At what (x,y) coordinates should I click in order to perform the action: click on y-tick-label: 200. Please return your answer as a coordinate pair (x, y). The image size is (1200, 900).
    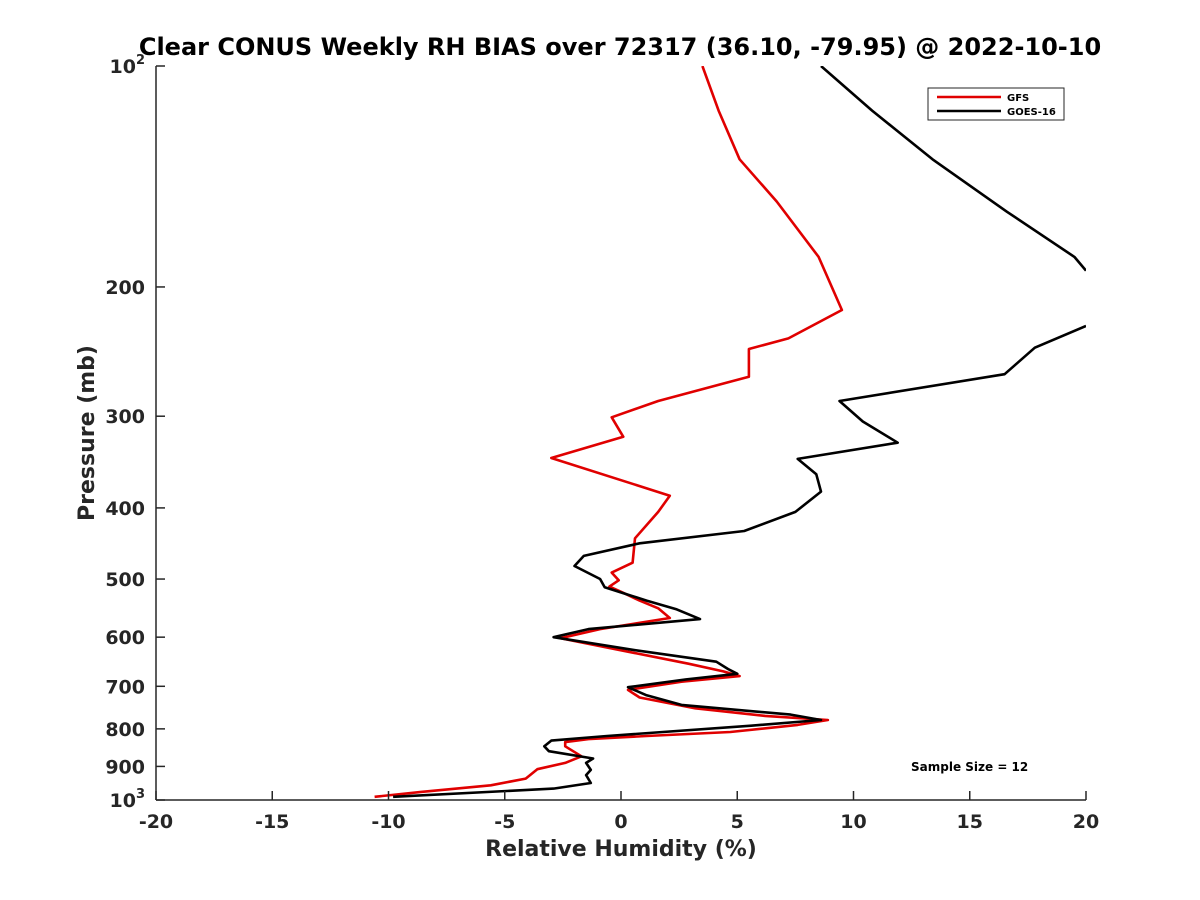
    Looking at the image, I should click on (125, 288).